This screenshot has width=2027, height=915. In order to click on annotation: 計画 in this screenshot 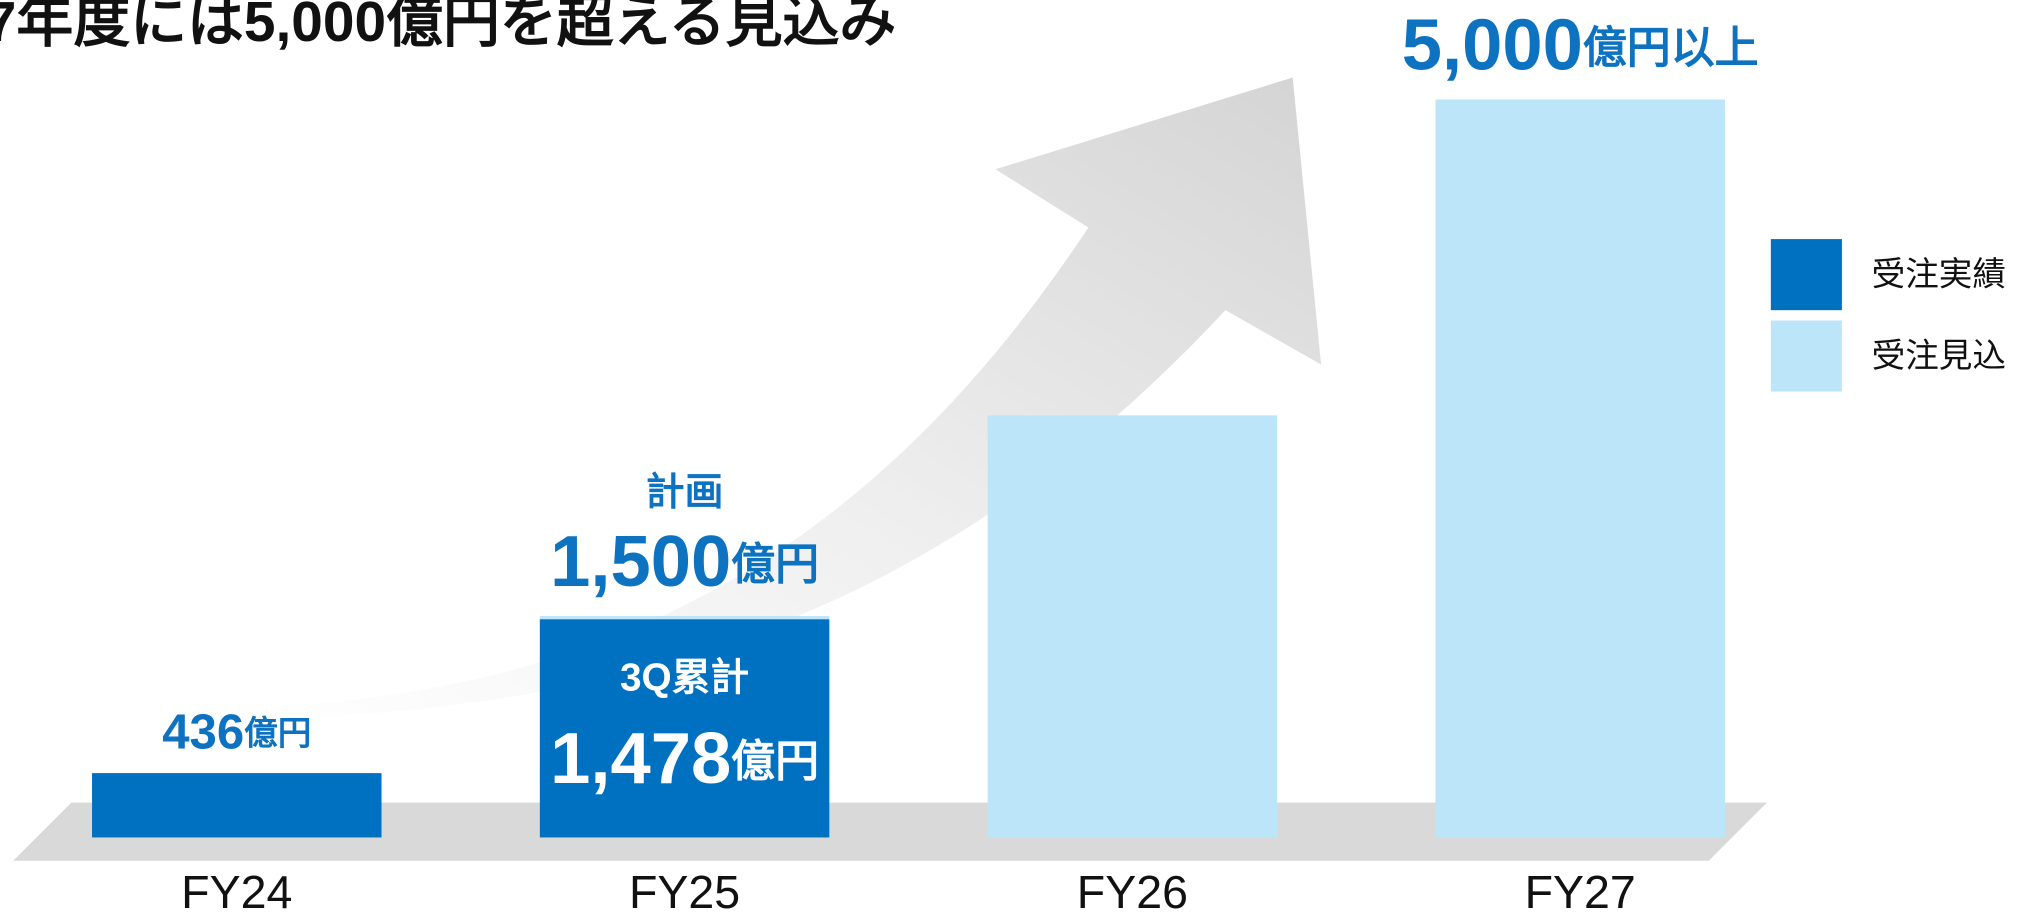, I will do `click(685, 492)`.